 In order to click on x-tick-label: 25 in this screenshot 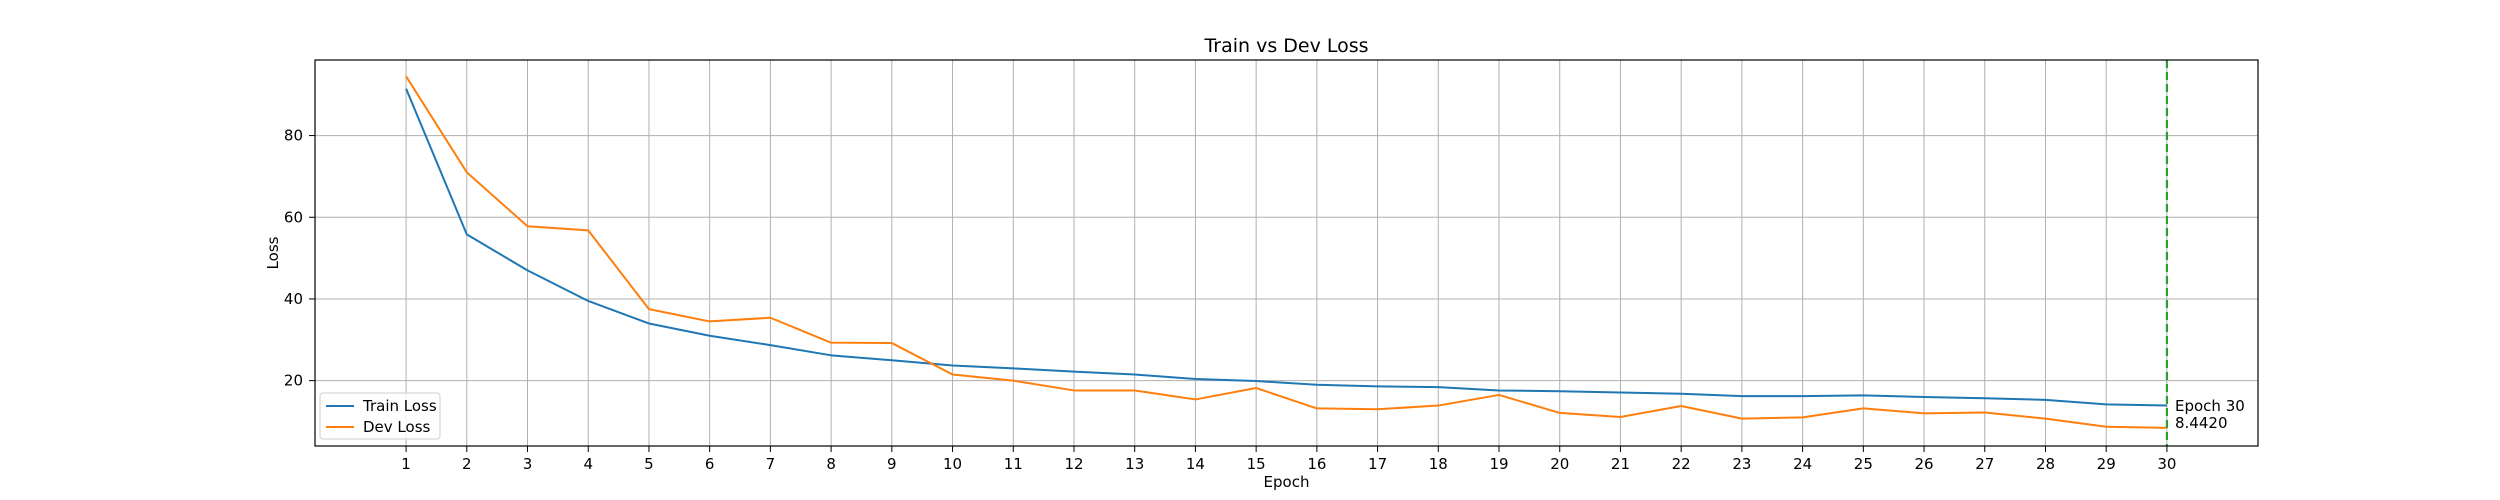, I will do `click(1863, 464)`.